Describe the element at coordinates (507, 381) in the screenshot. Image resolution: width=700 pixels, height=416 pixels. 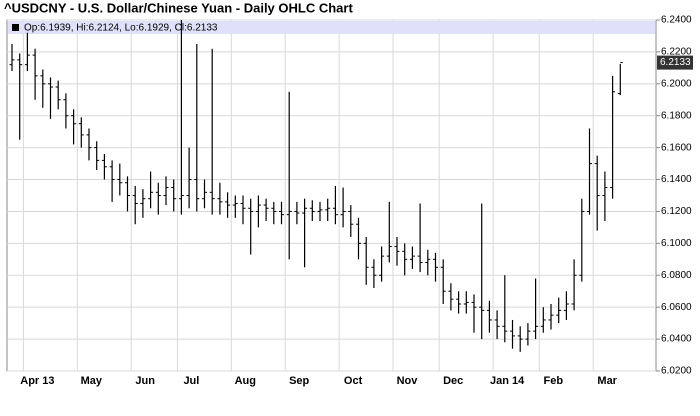
I see `x-tick-label: Jan 14` at that location.